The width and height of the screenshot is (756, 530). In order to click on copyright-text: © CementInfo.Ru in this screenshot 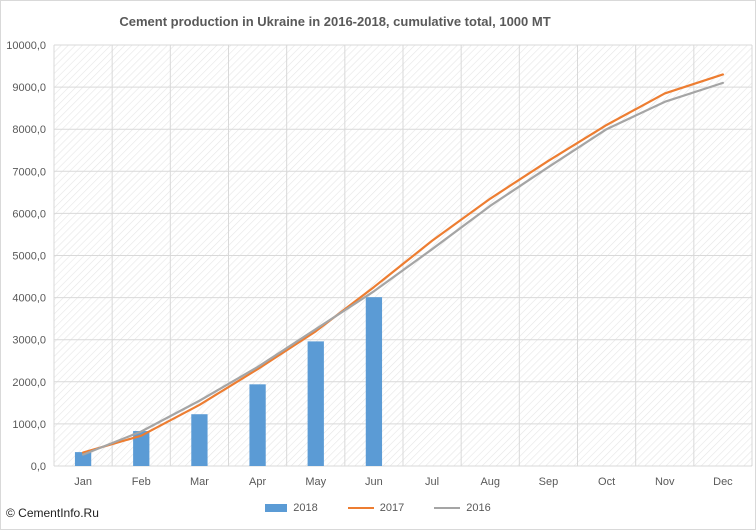, I will do `click(52, 513)`.